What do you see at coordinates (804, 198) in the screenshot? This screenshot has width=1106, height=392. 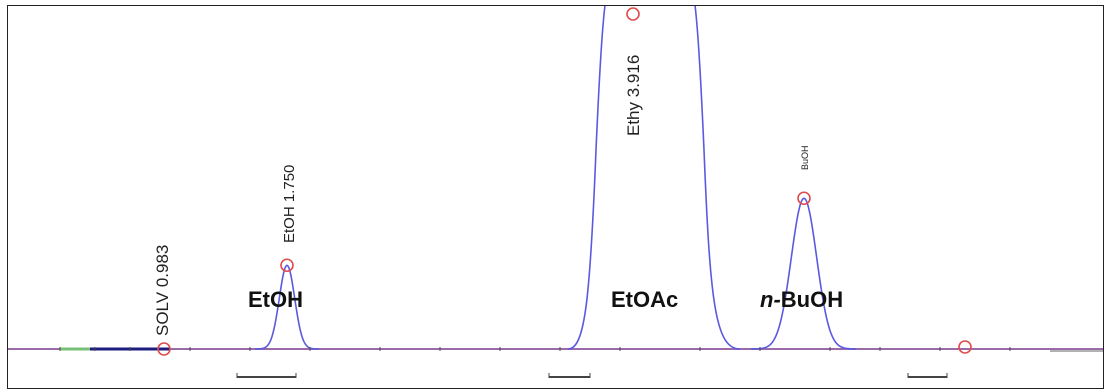 I see `peak-marker-buoh` at bounding box center [804, 198].